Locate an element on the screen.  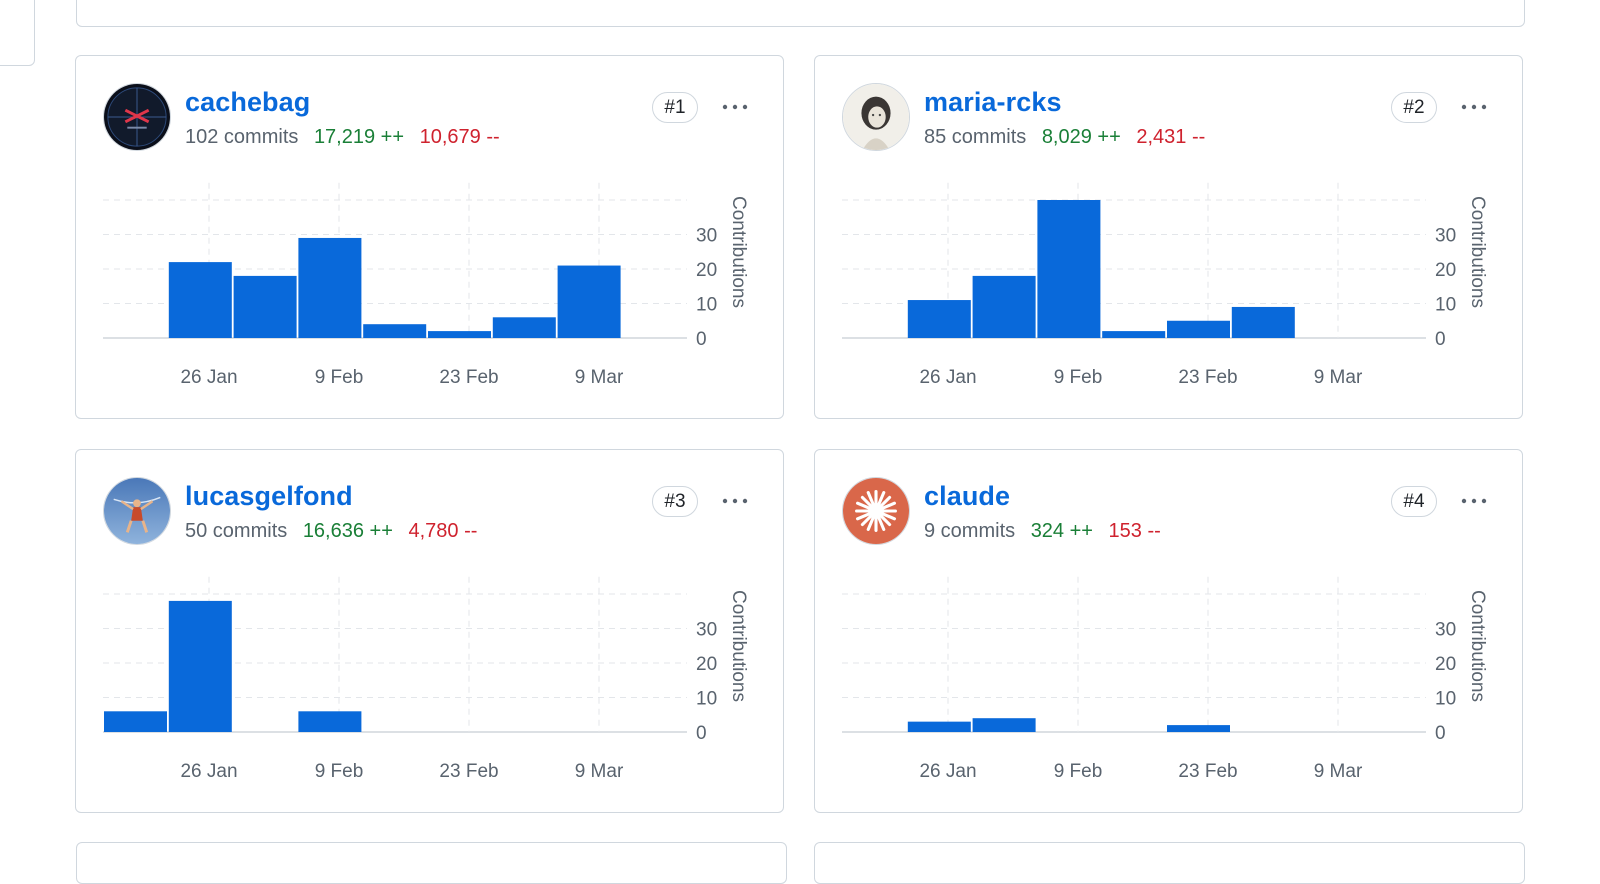
commit-count: 50 commits is located at coordinates (236, 531).